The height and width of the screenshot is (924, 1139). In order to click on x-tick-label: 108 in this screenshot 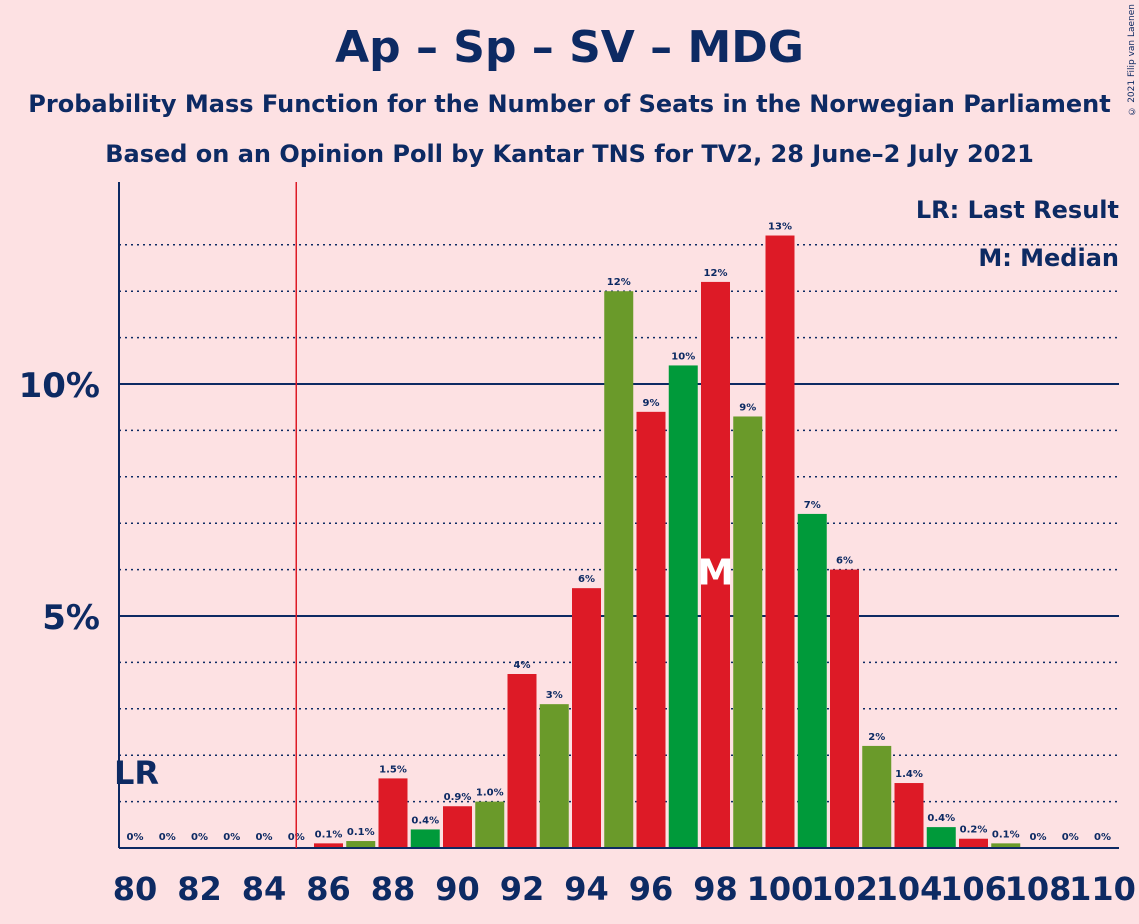, I will do `click(1038, 889)`.